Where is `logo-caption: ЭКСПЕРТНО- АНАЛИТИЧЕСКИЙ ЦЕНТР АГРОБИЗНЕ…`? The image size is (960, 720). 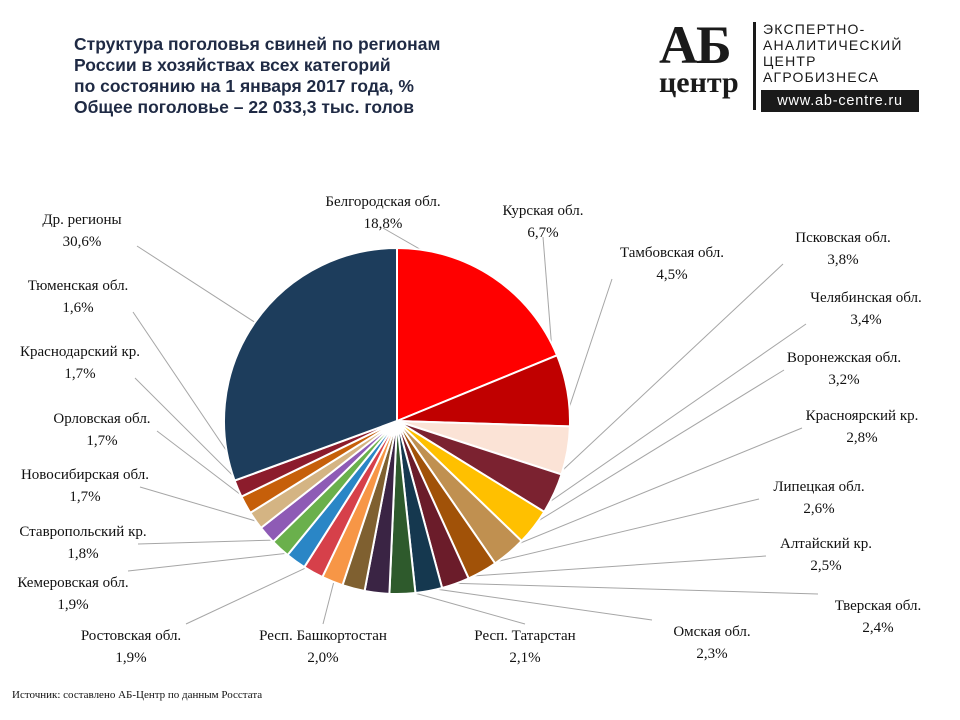 logo-caption: ЭКСПЕРТНО- АНАЛИТИЧЕСКИЙ ЦЕНТР АГРОБИЗНЕ… is located at coordinates (833, 53).